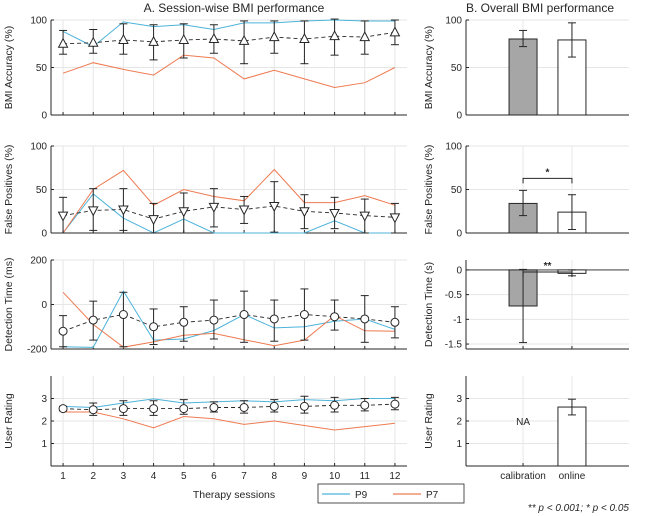 This screenshot has height=516, width=657. Describe the element at coordinates (454, 295) in the screenshot. I see `right-panel-2-y-tick-label: -0.5` at that location.